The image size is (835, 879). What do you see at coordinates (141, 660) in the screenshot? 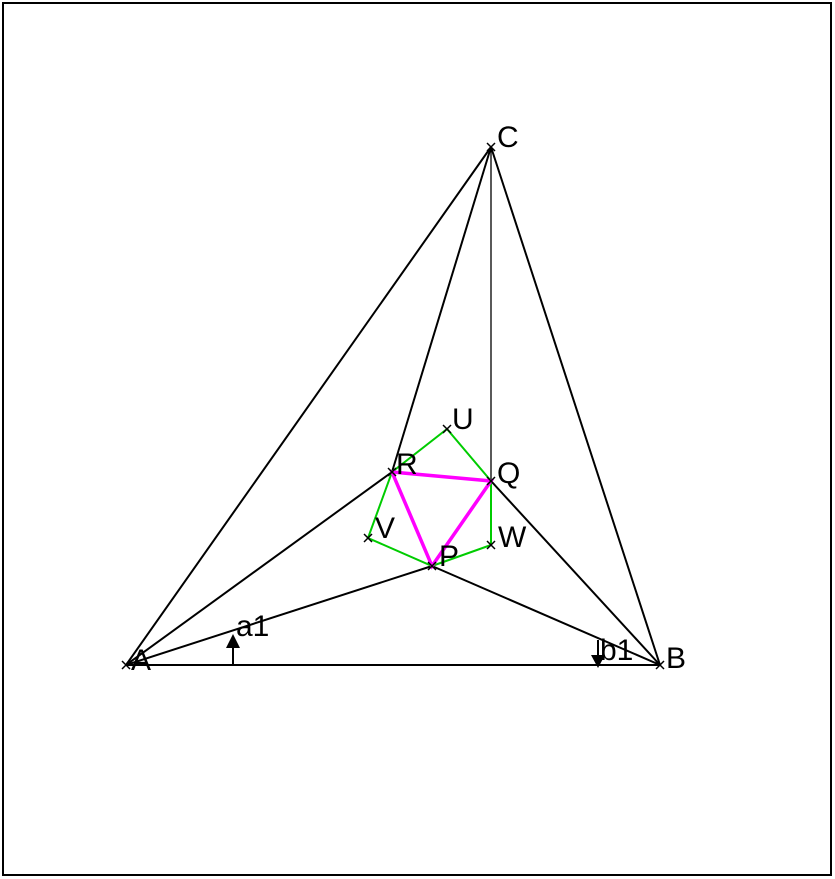
I see `label-a: A` at bounding box center [141, 660].